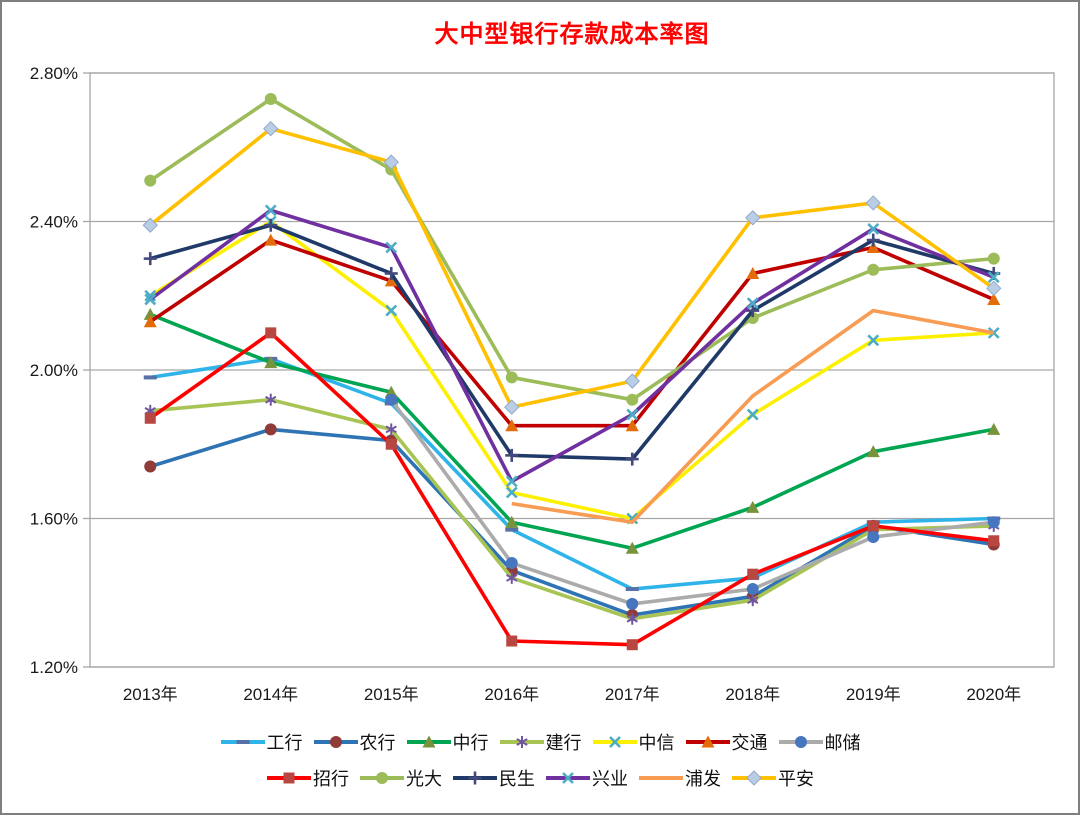 This screenshot has height=815, width=1080. I want to click on legend-item-cmb: 招行, so click(307, 778).